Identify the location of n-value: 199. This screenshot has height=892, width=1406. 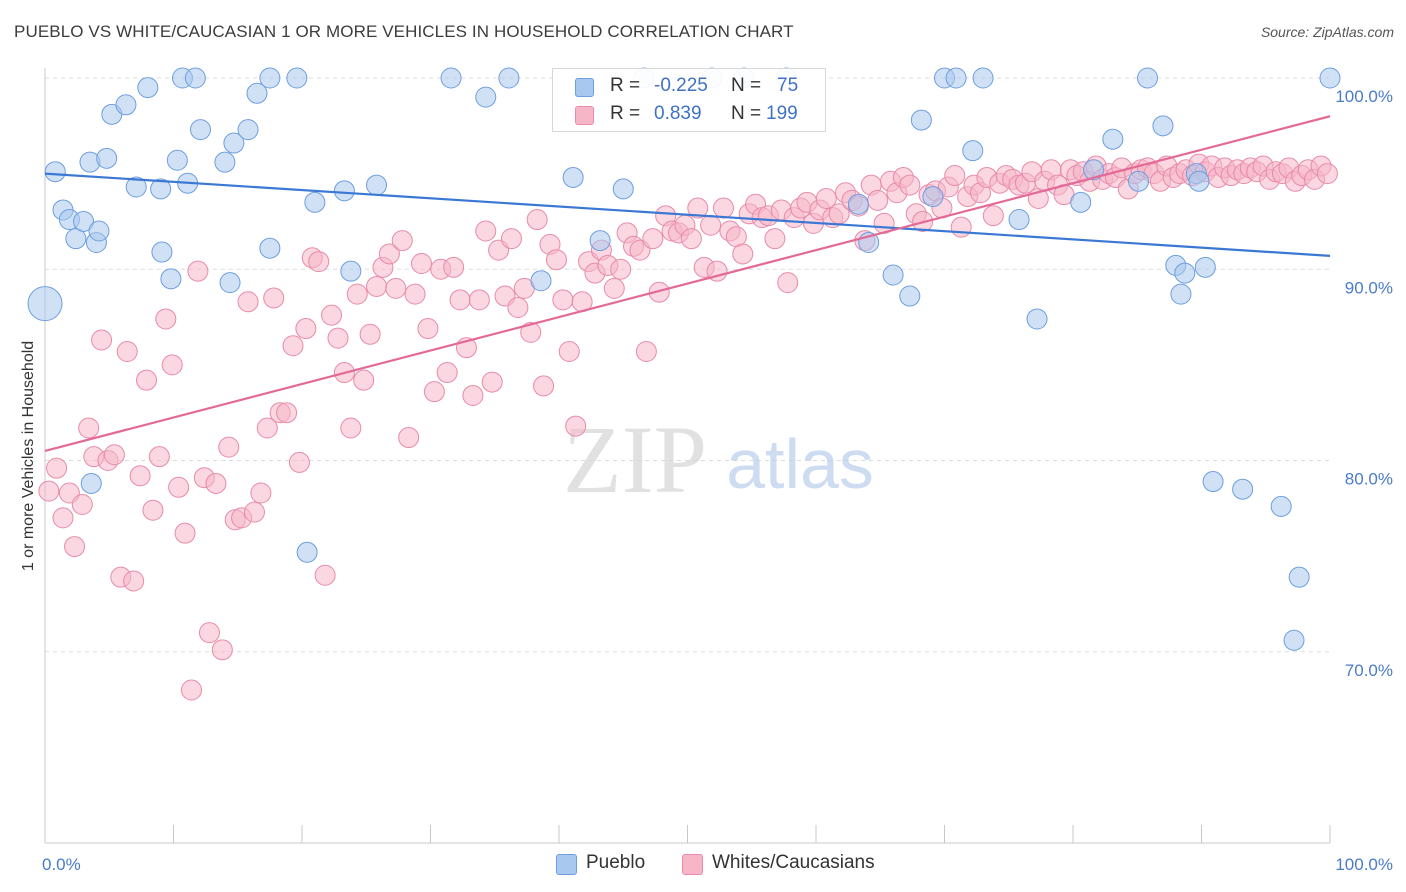
(782, 113).